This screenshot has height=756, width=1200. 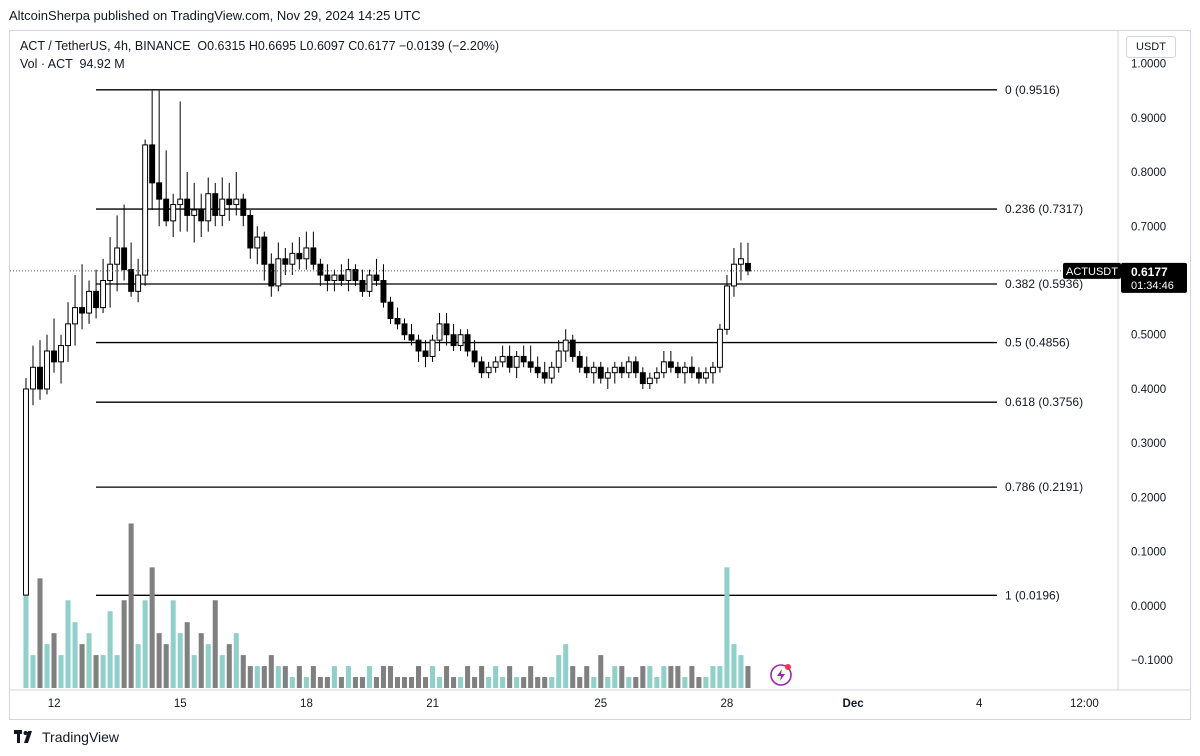 I want to click on legend-high: H0.6695, so click(x=272, y=46).